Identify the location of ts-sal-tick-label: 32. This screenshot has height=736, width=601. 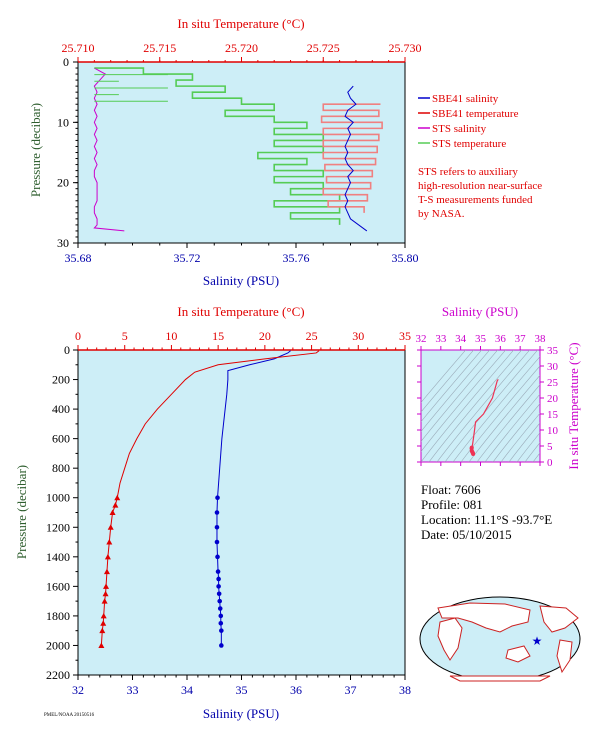
(421, 339).